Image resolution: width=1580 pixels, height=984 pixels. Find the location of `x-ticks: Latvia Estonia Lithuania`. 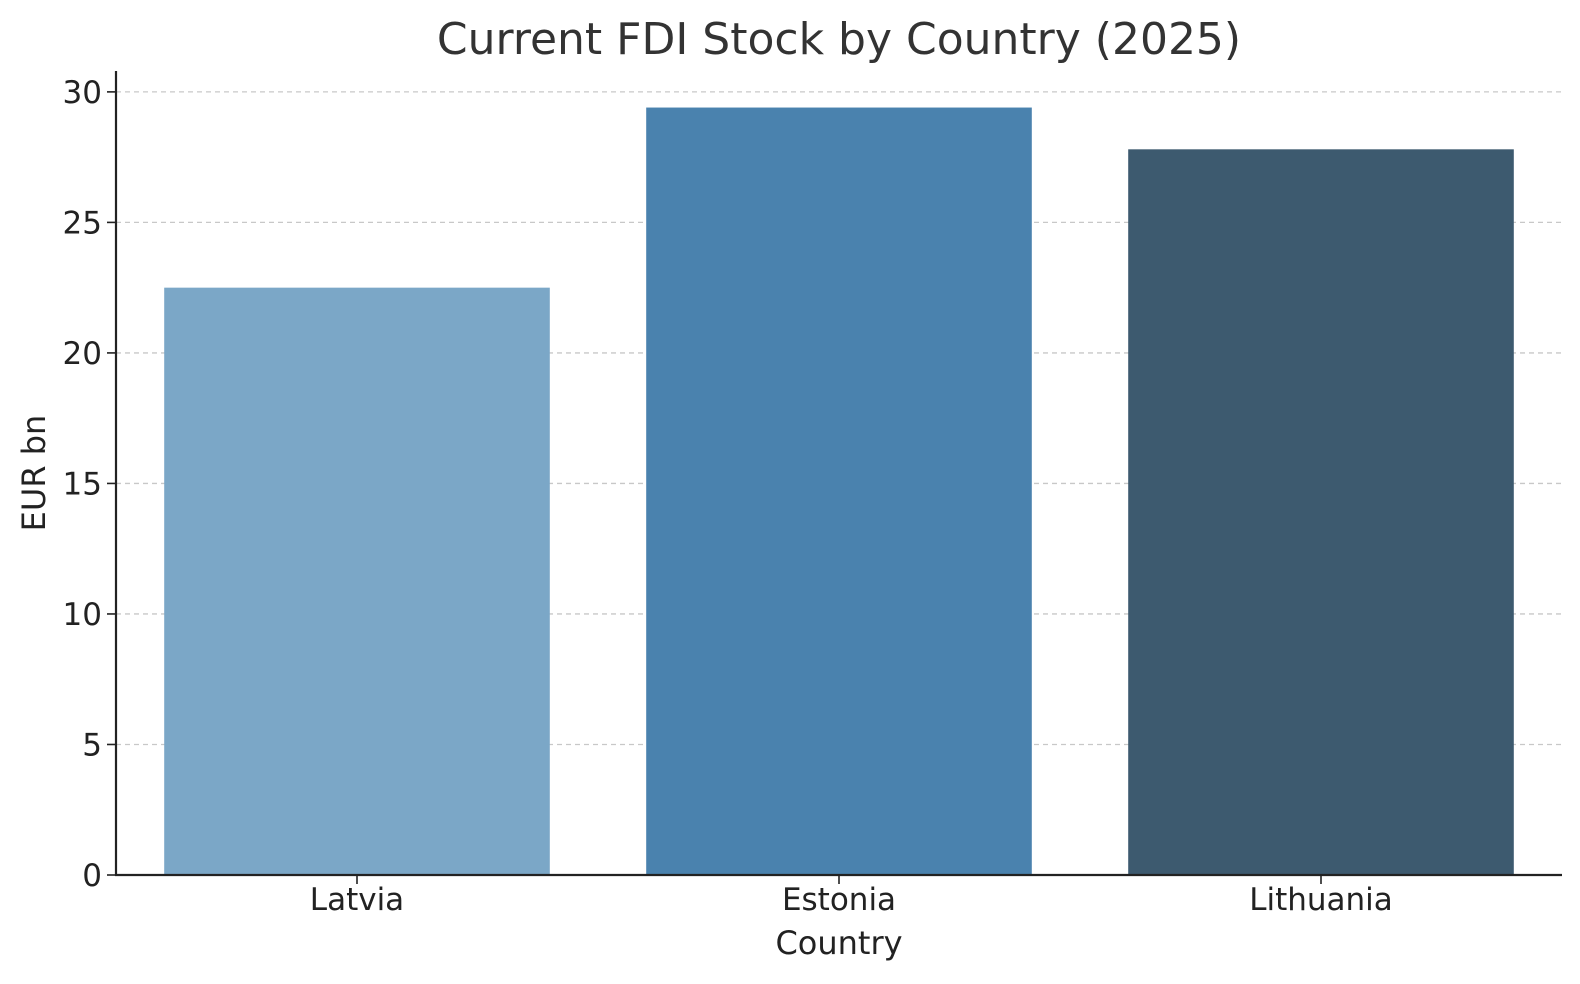

x-ticks: Latvia Estonia Lithuania is located at coordinates (851, 896).